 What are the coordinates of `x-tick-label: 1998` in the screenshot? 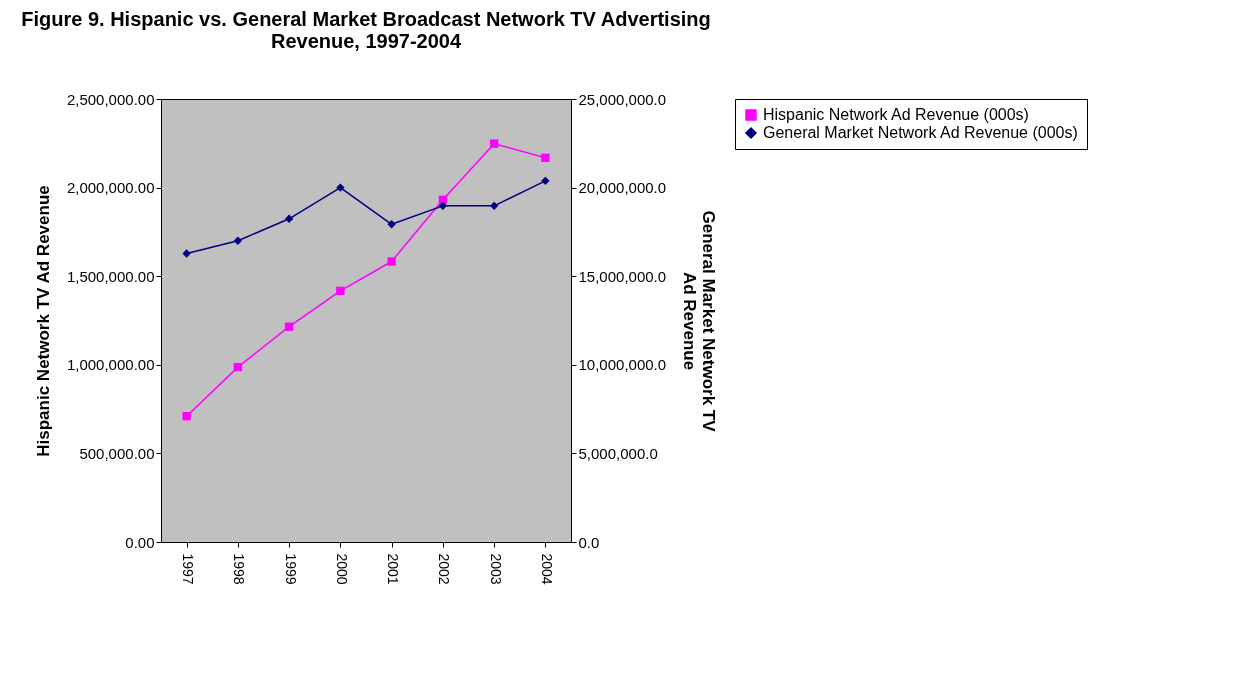 It's located at (239, 569).